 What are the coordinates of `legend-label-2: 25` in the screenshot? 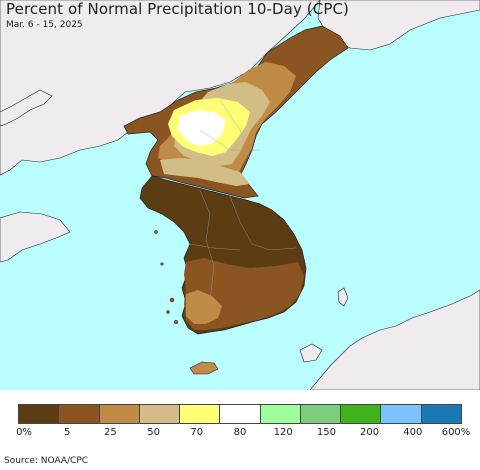 It's located at (110, 432).